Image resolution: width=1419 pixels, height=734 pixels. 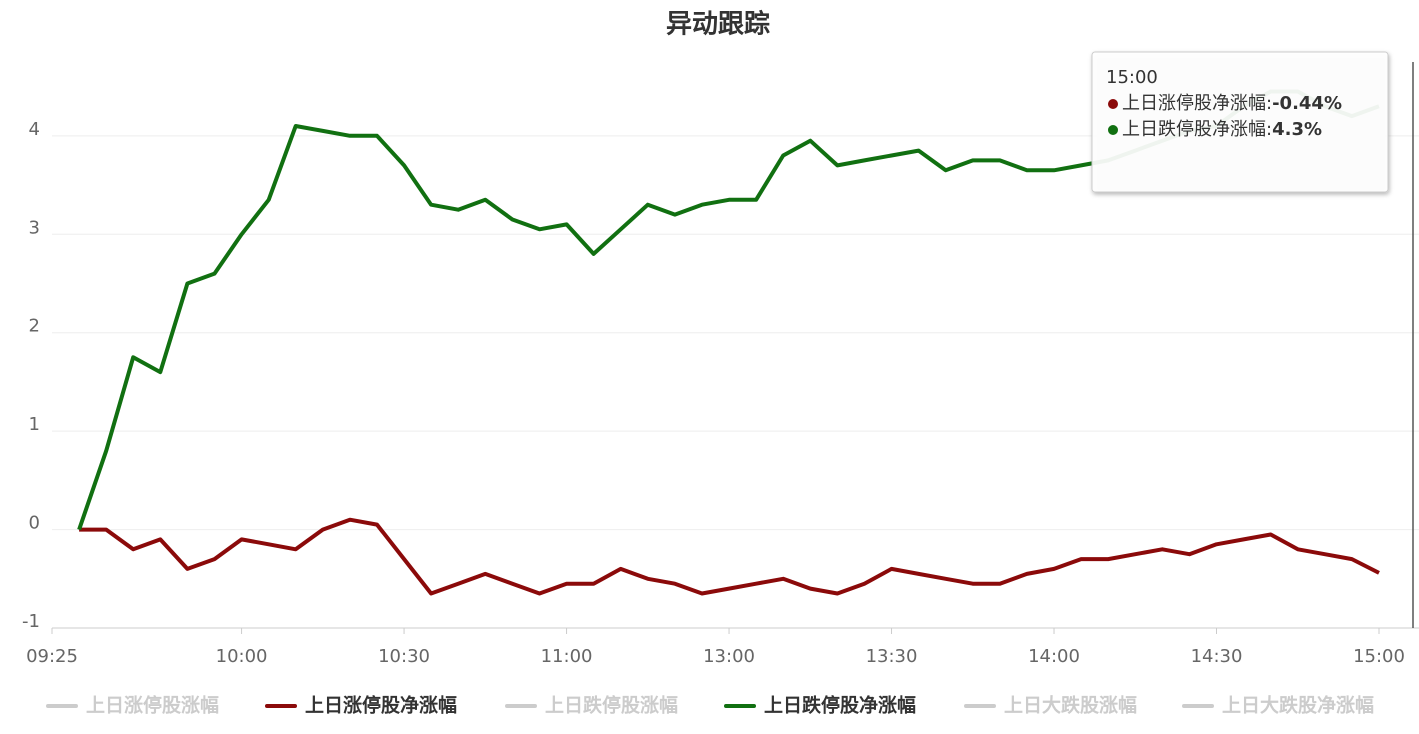 I want to click on legend-label: 上日涨停股涨幅, so click(x=152, y=705).